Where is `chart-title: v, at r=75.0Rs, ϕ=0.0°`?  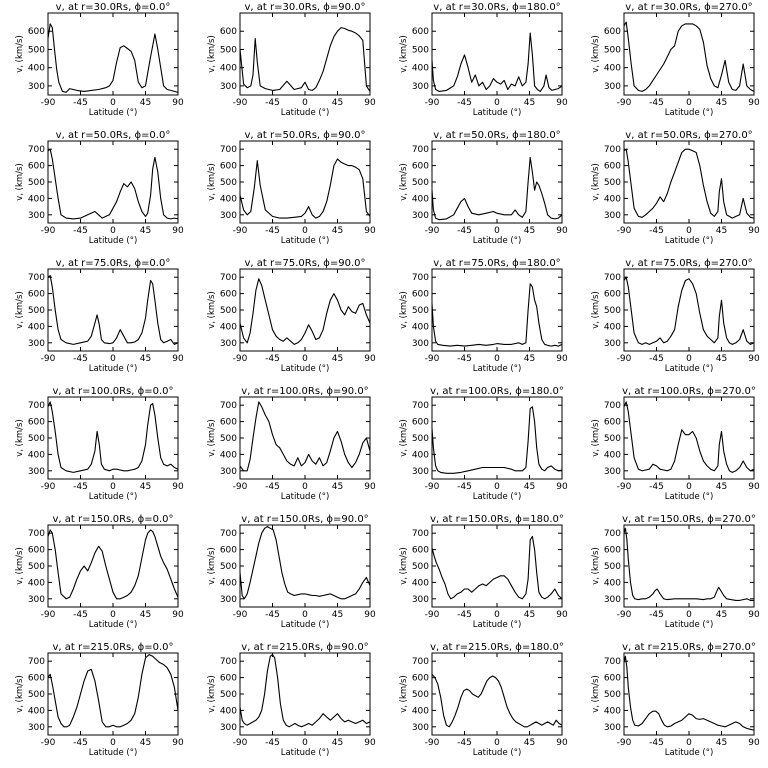 chart-title: v, at r=75.0Rs, ϕ=0.0° is located at coordinates (113, 263).